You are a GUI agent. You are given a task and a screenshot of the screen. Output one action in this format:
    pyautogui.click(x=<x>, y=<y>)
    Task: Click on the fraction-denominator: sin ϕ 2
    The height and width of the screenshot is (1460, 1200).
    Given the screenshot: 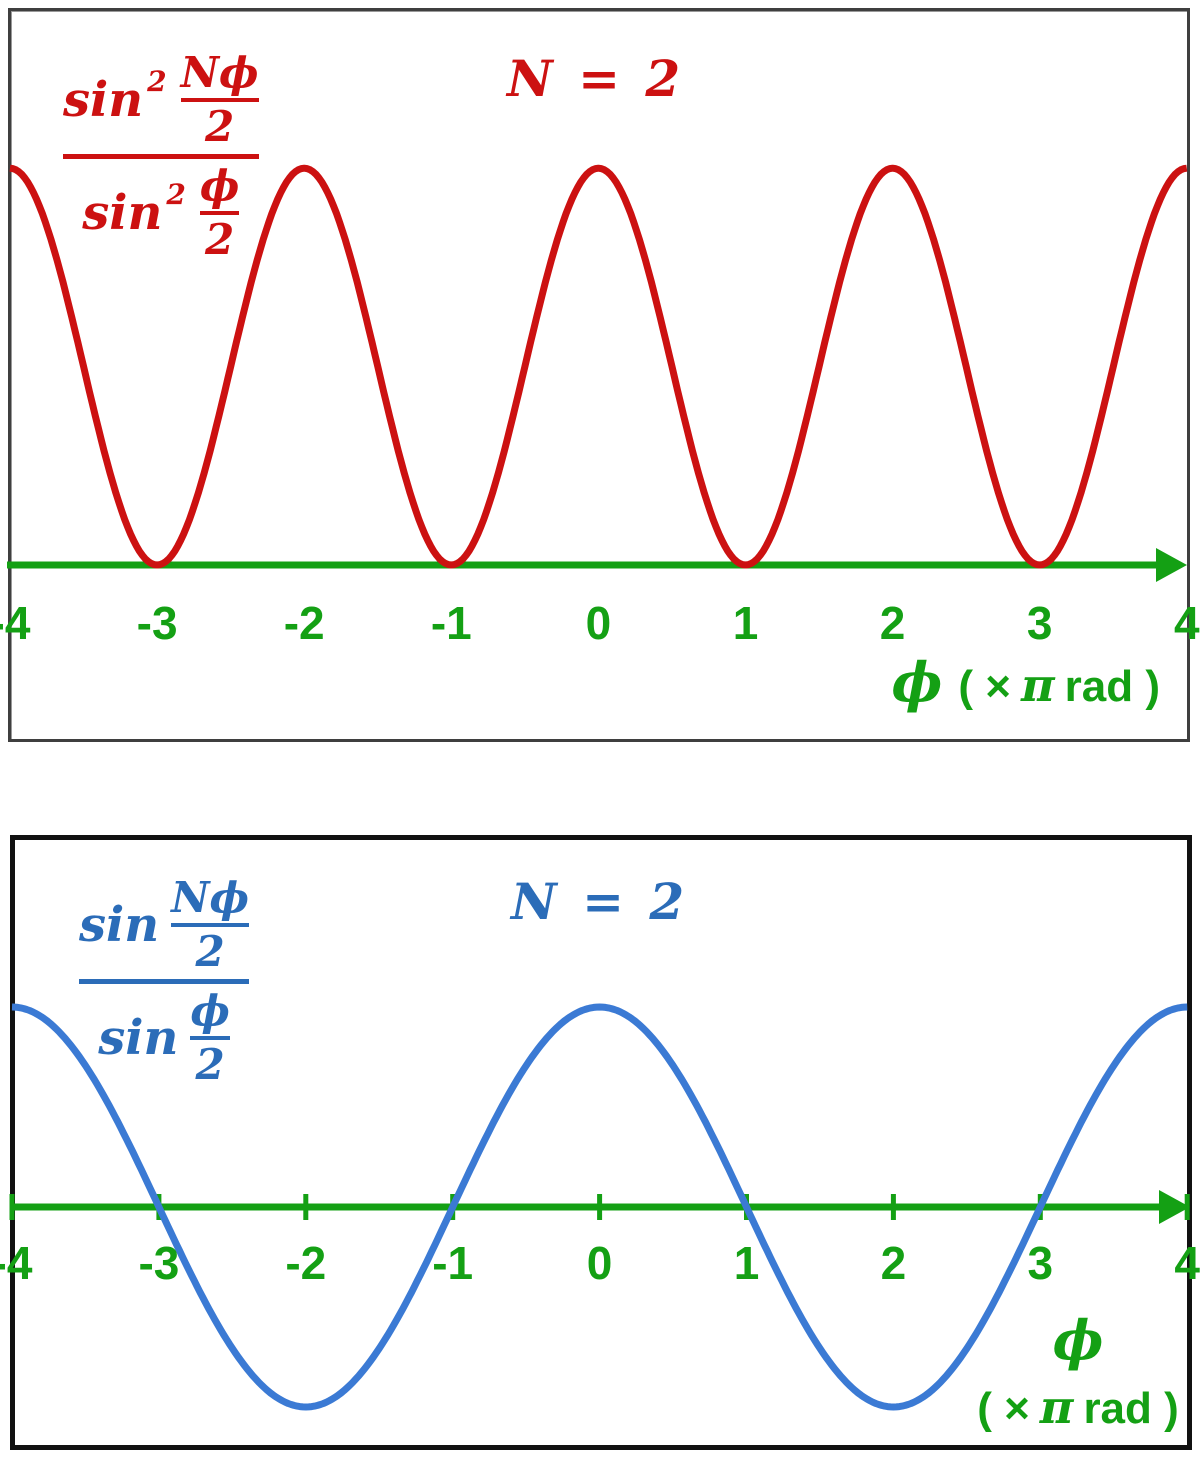 What is the action you would take?
    pyautogui.click(x=164, y=1037)
    